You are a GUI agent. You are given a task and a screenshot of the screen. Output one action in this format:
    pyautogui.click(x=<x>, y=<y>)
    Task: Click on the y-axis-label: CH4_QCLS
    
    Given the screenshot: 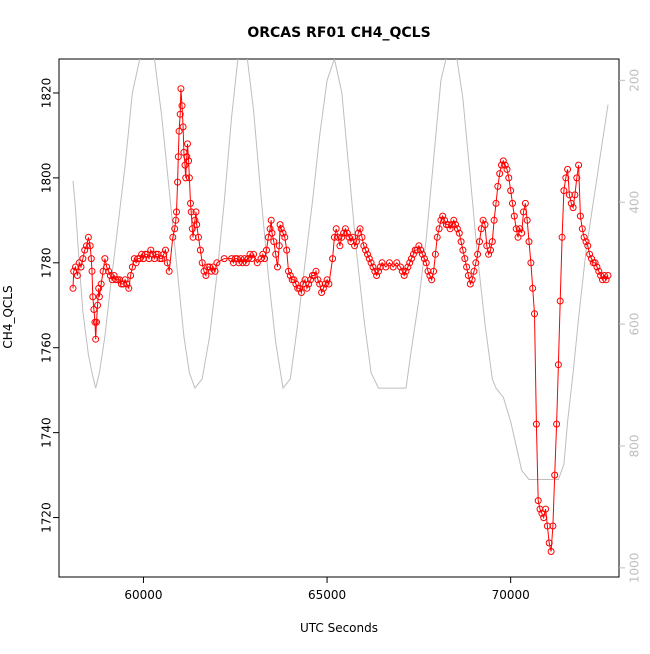 What is the action you would take?
    pyautogui.click(x=8, y=316)
    